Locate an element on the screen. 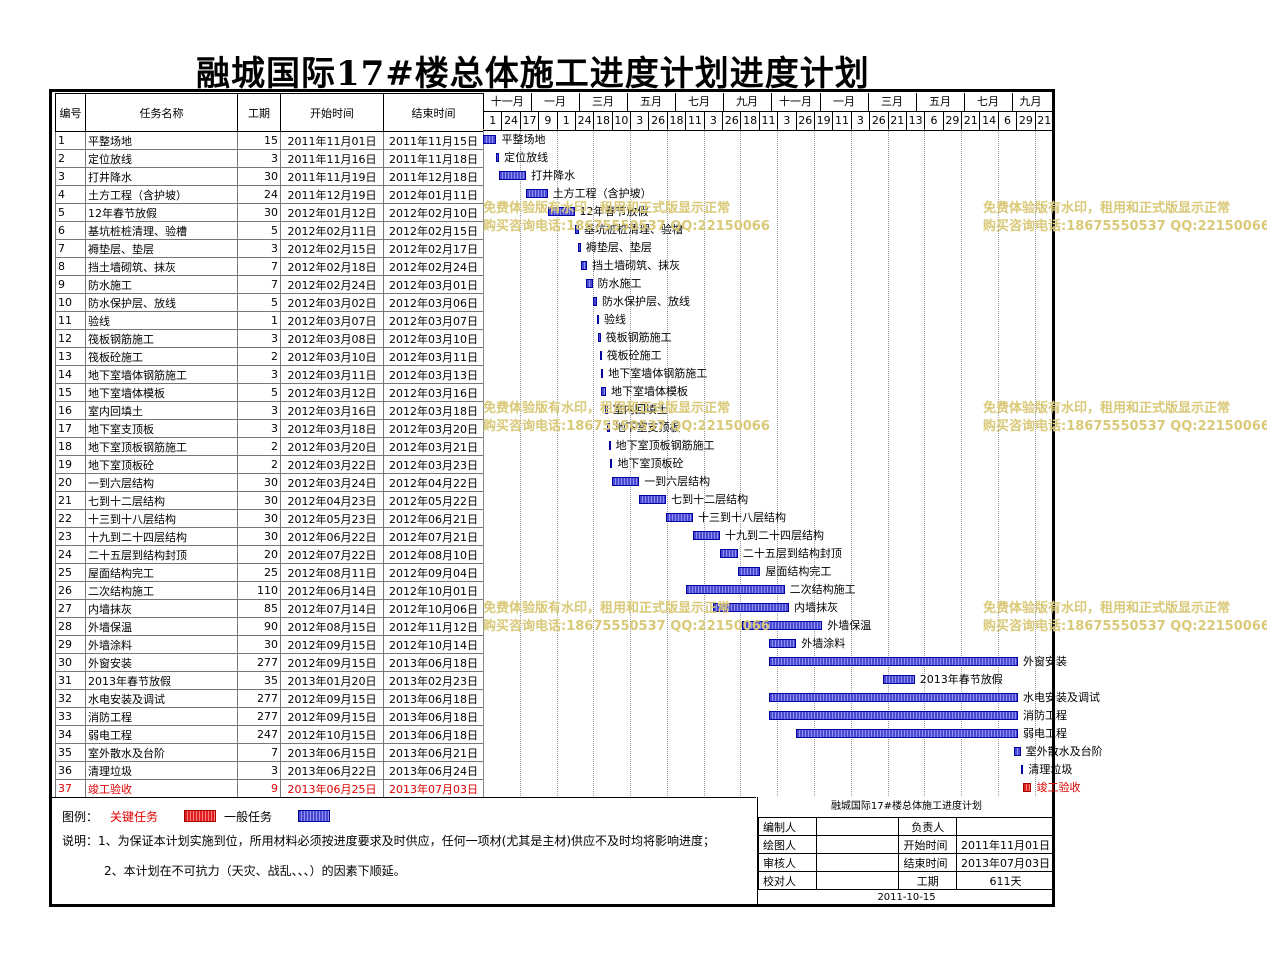 This screenshot has width=1267, height=957. task-no: 6 is located at coordinates (70, 230).